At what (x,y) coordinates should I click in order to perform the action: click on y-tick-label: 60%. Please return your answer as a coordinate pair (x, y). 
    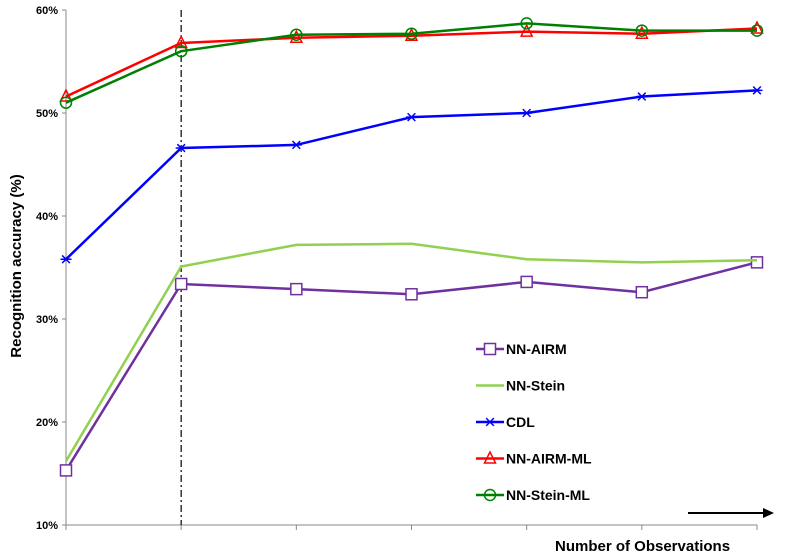
    Looking at the image, I should click on (47, 11).